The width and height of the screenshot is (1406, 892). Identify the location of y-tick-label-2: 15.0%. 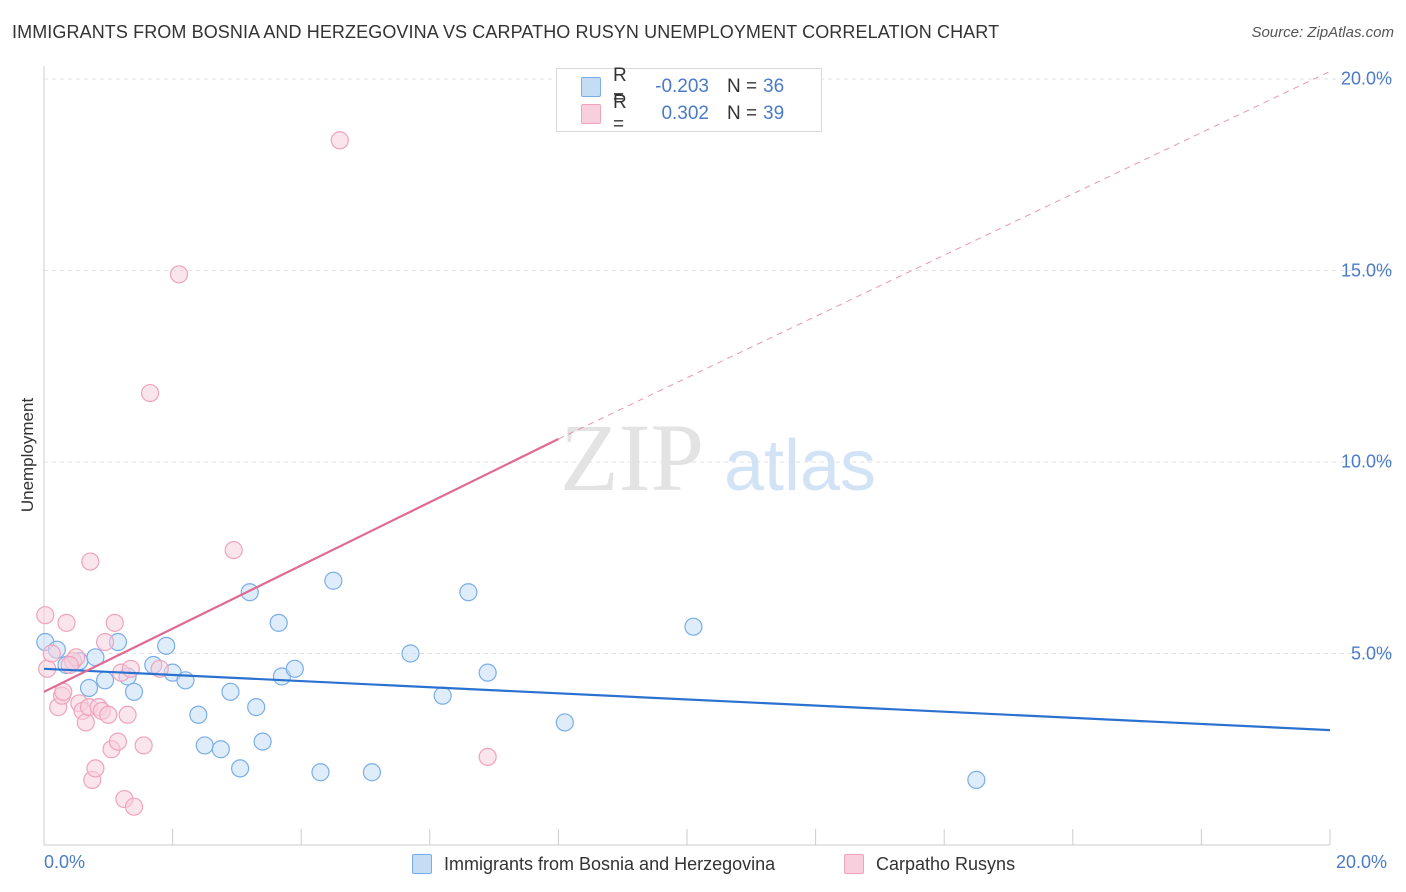
(1366, 270).